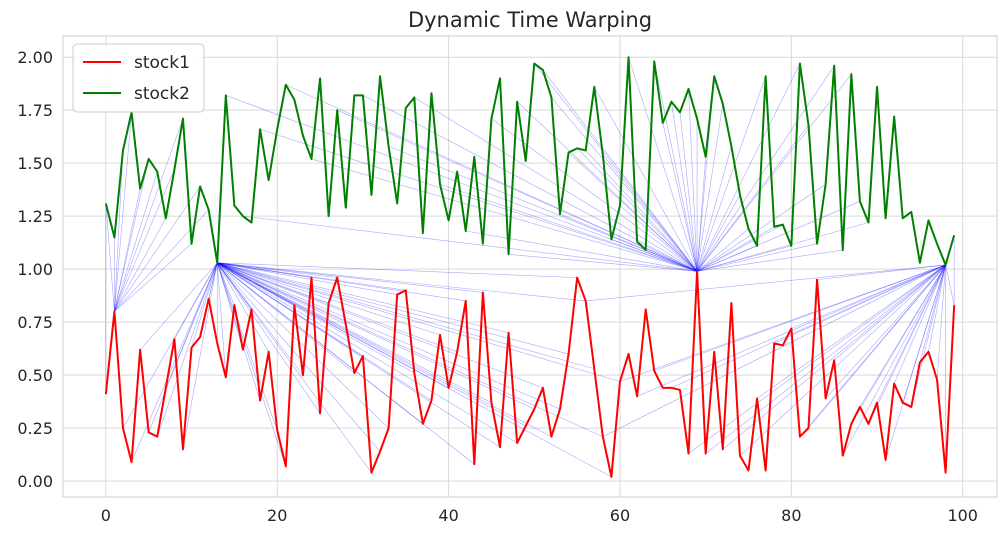 This screenshot has width=1003, height=537. I want to click on x-tick-label: 0, so click(106, 515).